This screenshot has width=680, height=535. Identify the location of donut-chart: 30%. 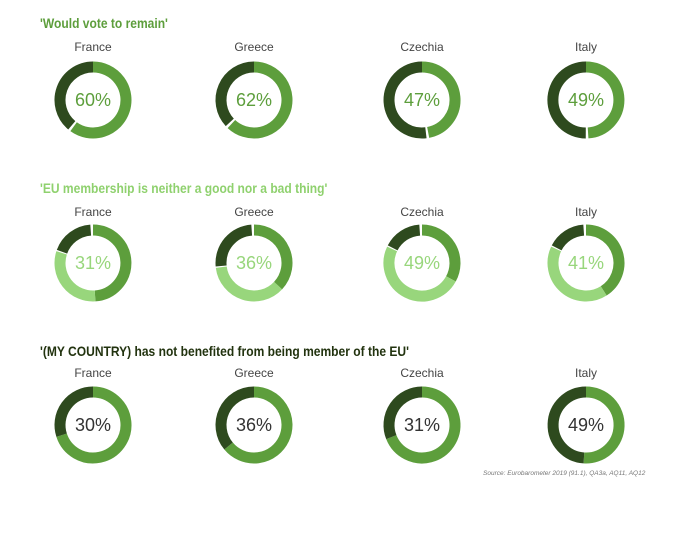
(93, 425).